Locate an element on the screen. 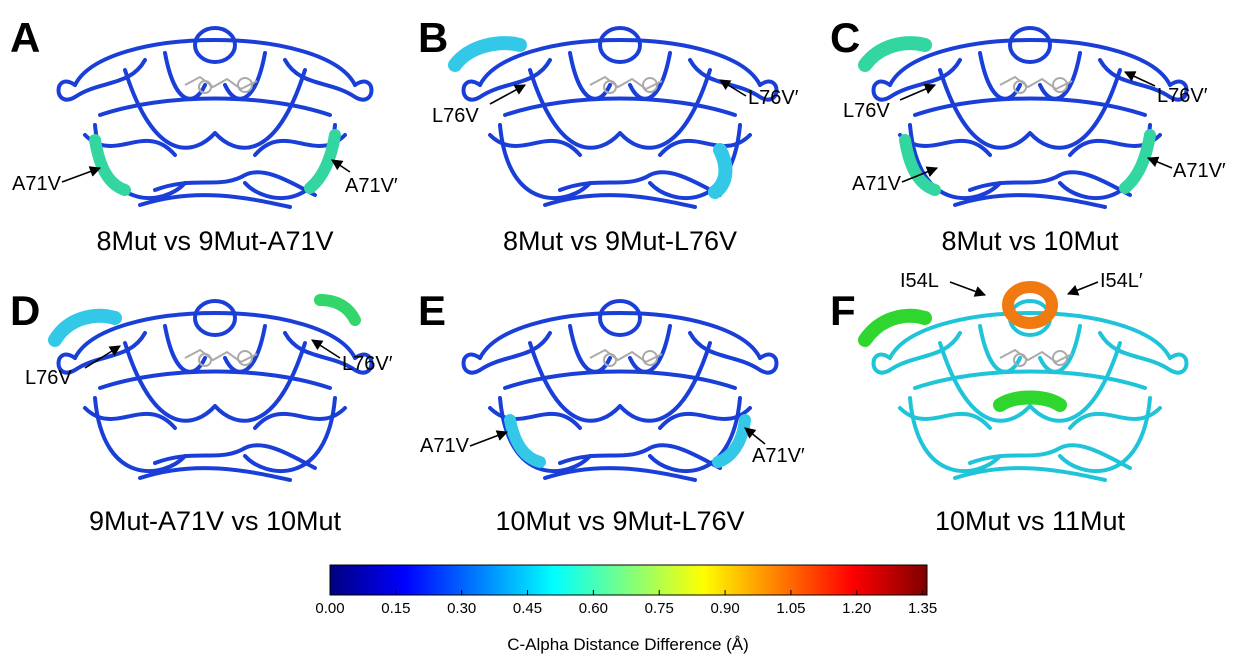 The height and width of the screenshot is (660, 1245). tick-label: 1.20 is located at coordinates (856, 608).